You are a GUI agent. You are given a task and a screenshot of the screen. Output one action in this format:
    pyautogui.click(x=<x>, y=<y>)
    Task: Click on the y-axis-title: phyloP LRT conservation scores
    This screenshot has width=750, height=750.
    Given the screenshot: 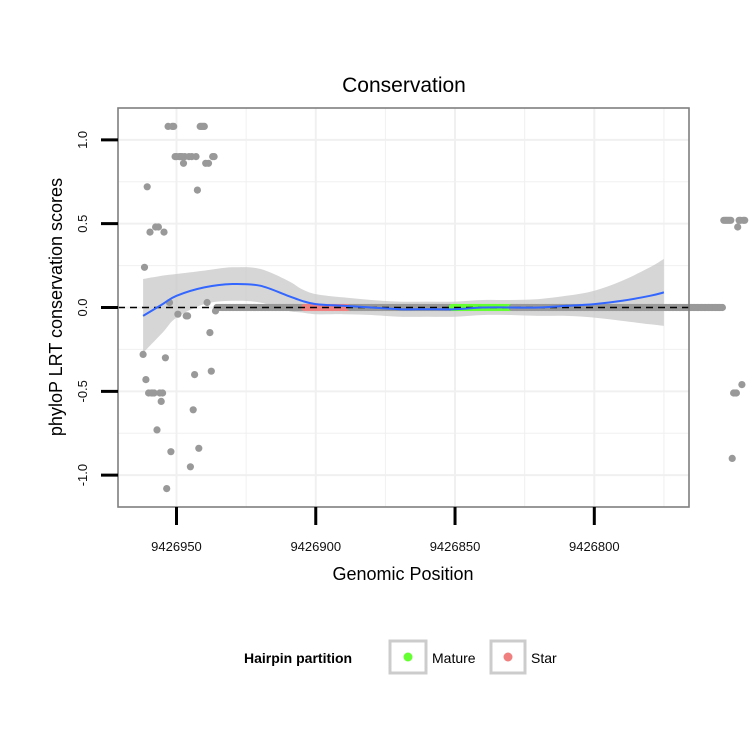 What is the action you would take?
    pyautogui.click(x=56, y=307)
    